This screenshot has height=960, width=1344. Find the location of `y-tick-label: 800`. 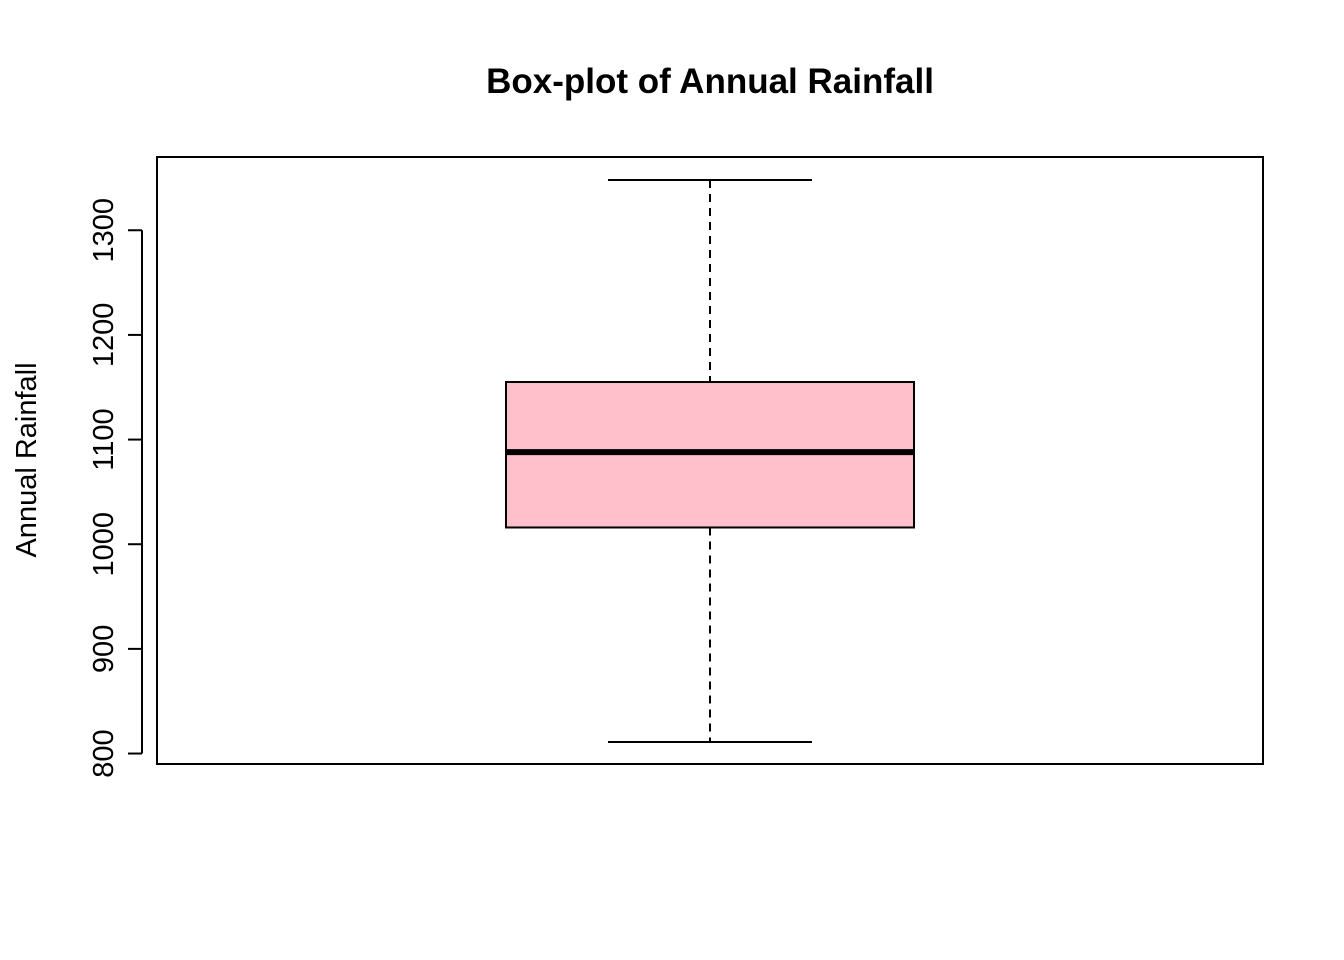

y-tick-label: 800 is located at coordinates (104, 753).